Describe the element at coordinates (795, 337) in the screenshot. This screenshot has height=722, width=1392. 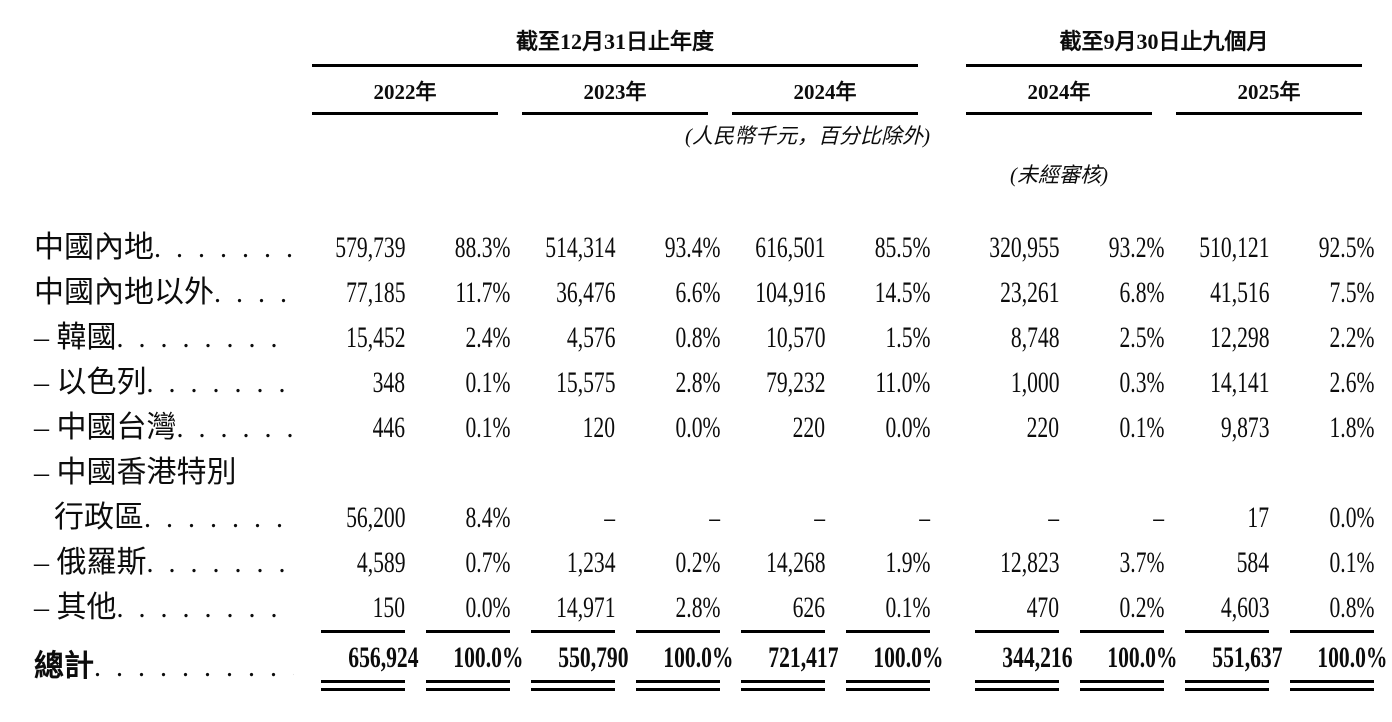
I see `value: 10,570` at that location.